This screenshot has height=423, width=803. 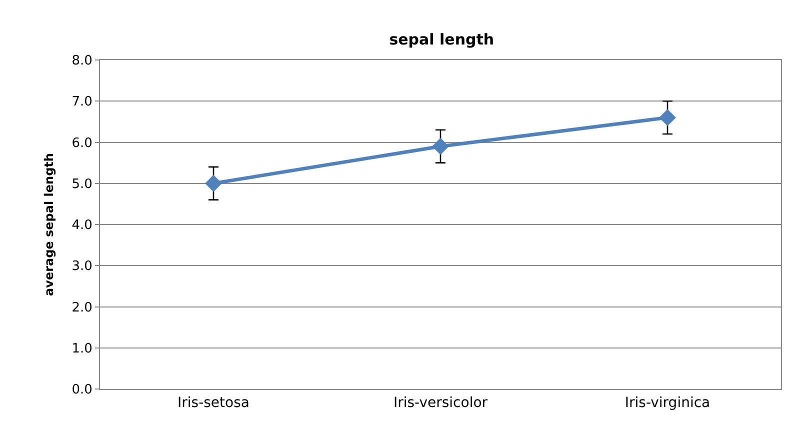 What do you see at coordinates (440, 402) in the screenshot?
I see `x-tick-label: Iris-versicolor` at bounding box center [440, 402].